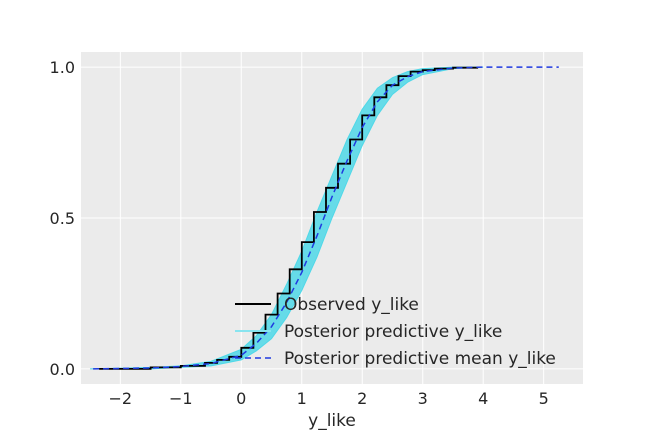 This screenshot has width=648, height=432. What do you see at coordinates (332, 421) in the screenshot?
I see `x-axis-label: y_like` at bounding box center [332, 421].